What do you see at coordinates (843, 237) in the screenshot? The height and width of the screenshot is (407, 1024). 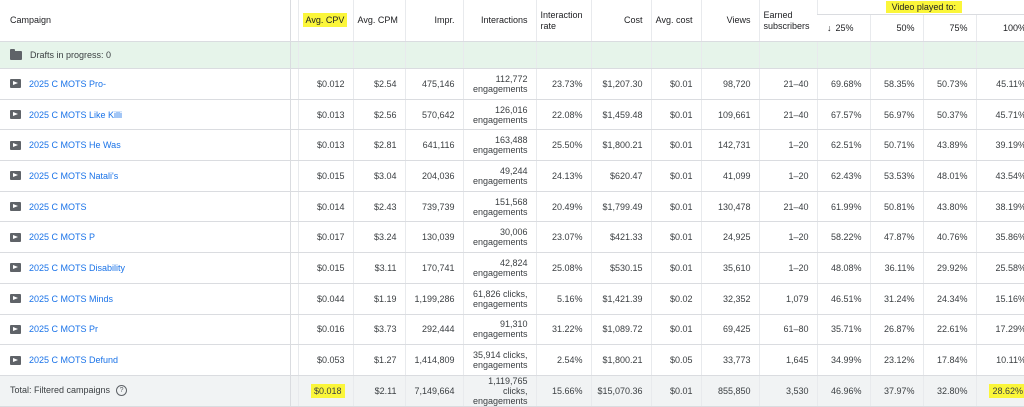 I see `cell-p25: 58.22%` at bounding box center [843, 237].